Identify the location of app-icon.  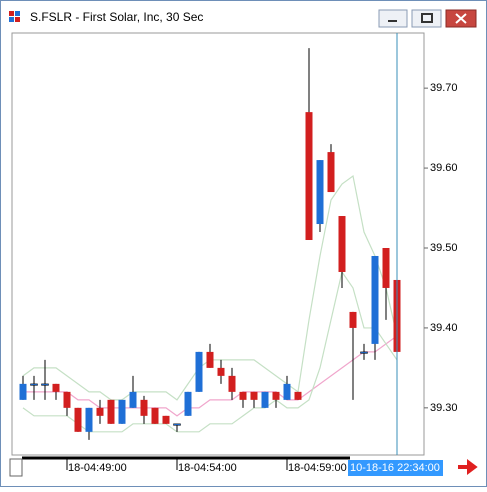
(14, 16).